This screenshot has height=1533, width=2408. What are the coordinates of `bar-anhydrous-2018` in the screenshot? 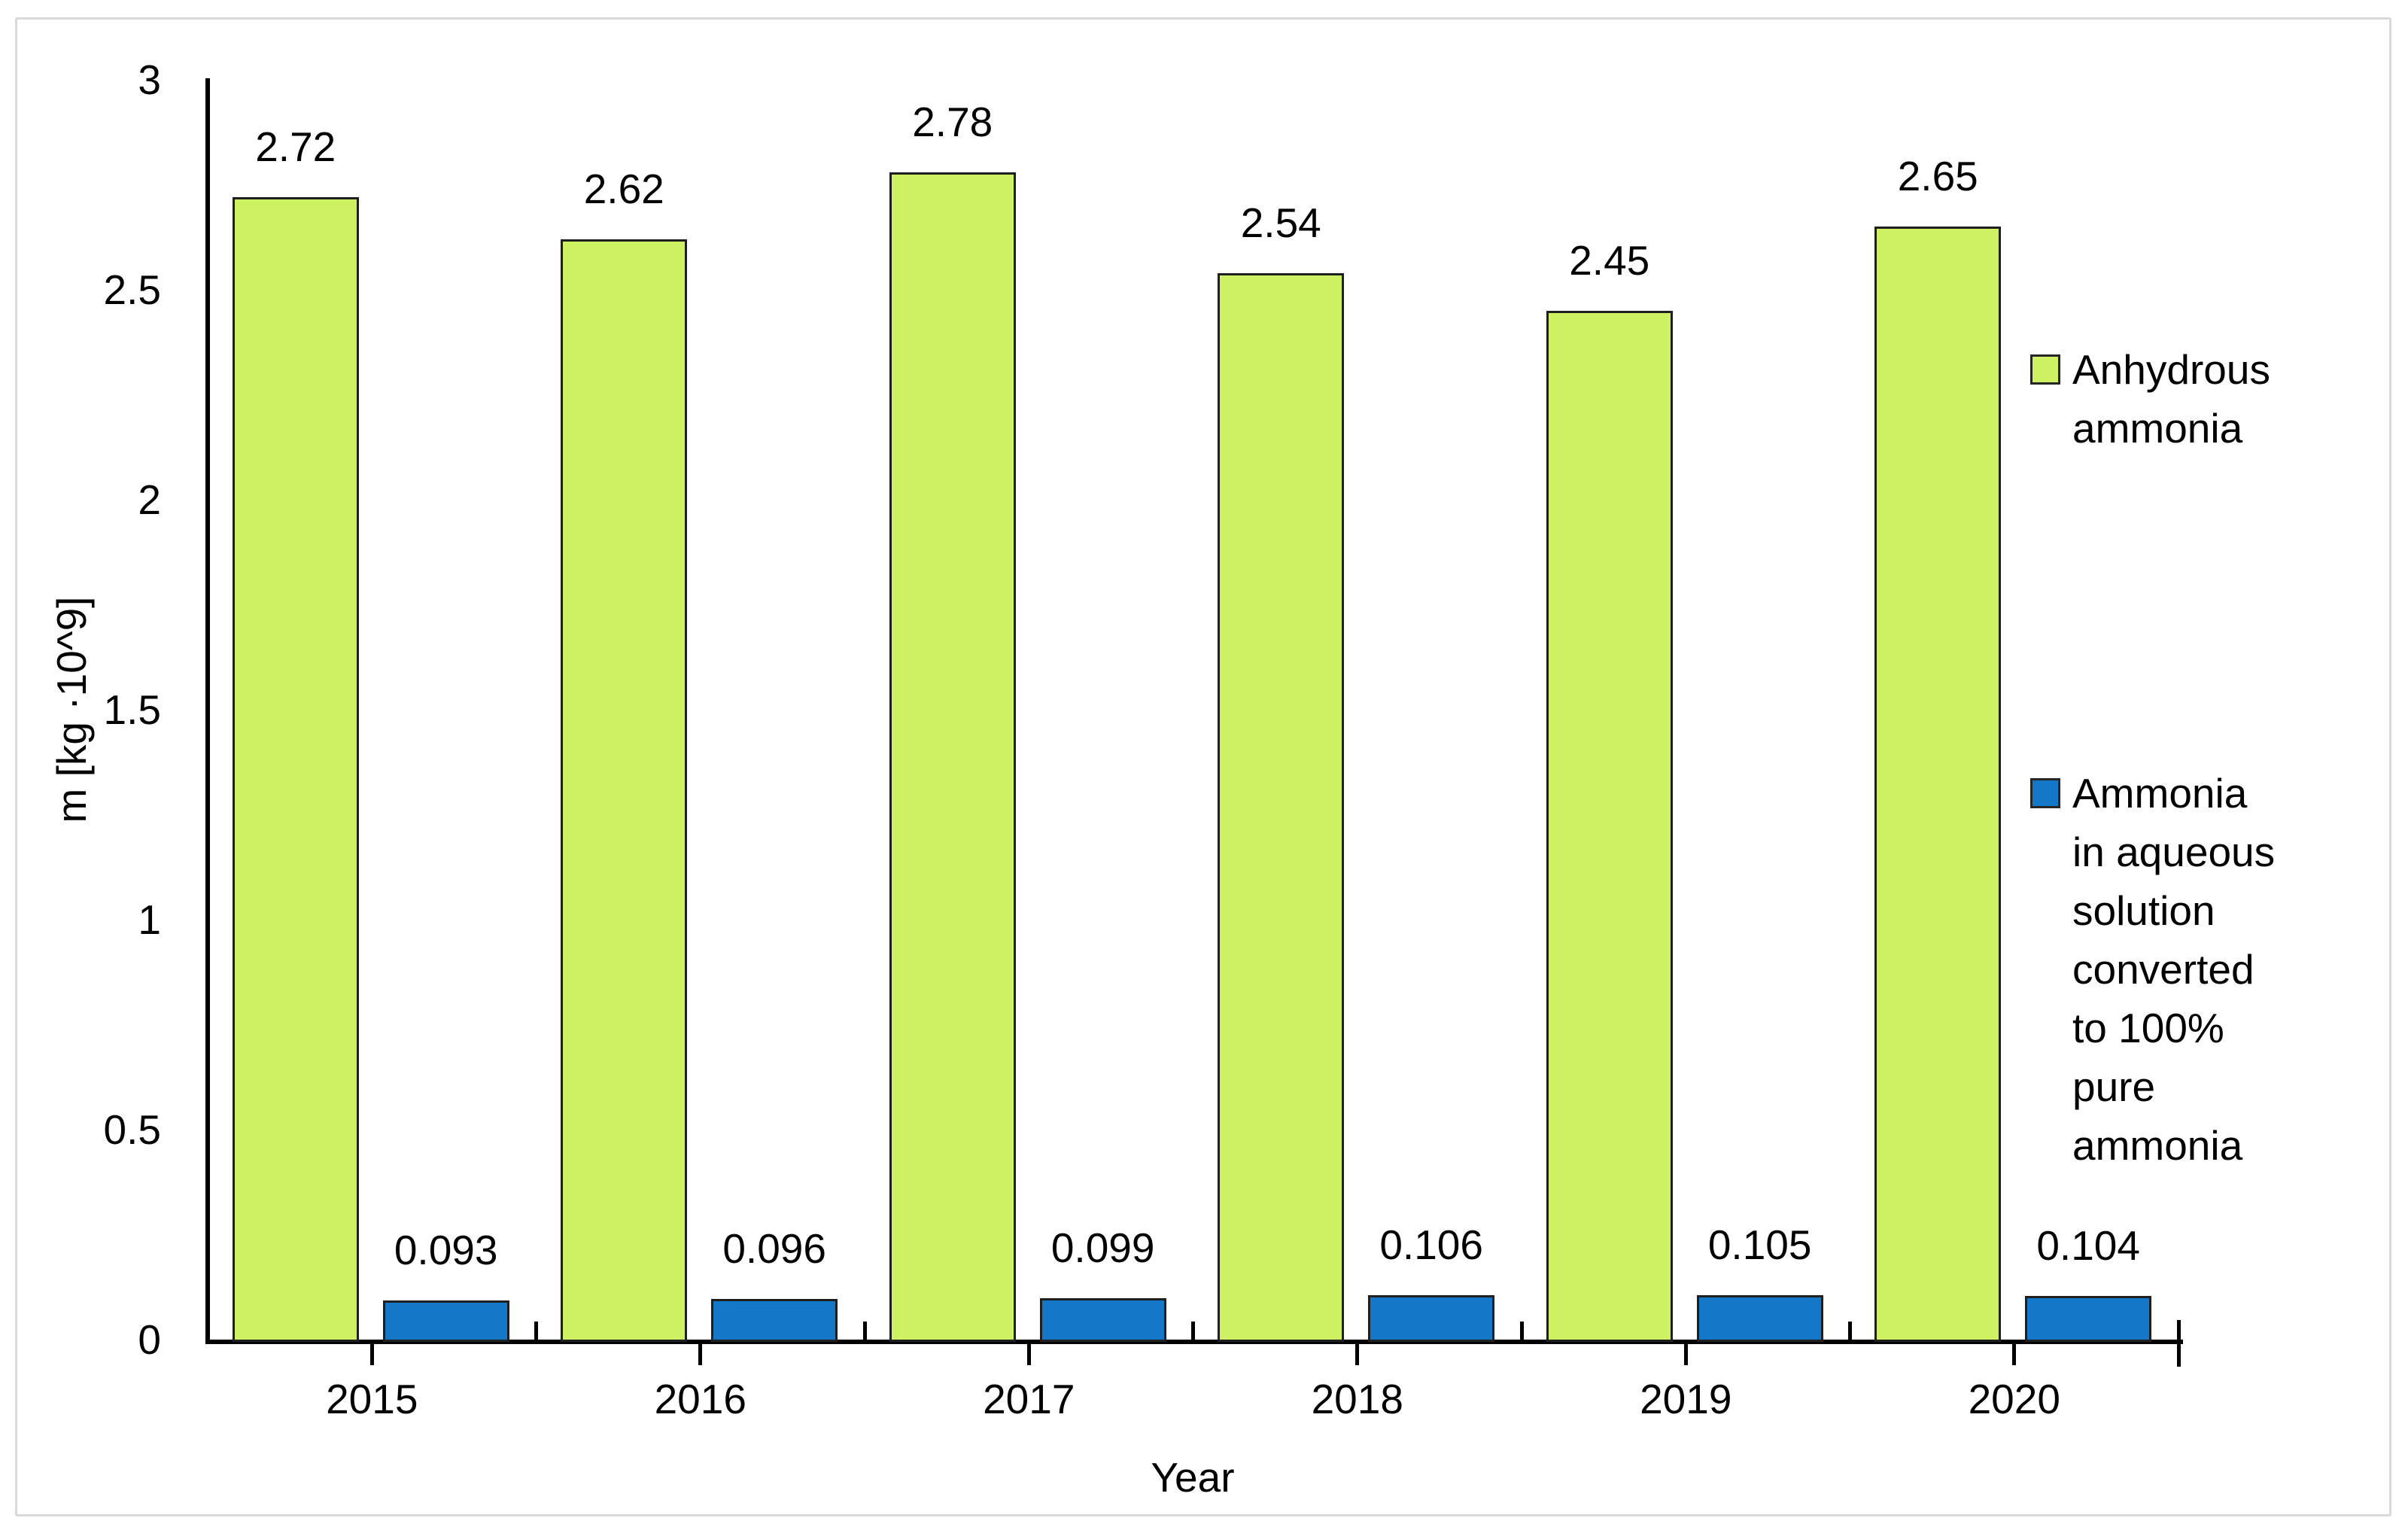 It's located at (1281, 807).